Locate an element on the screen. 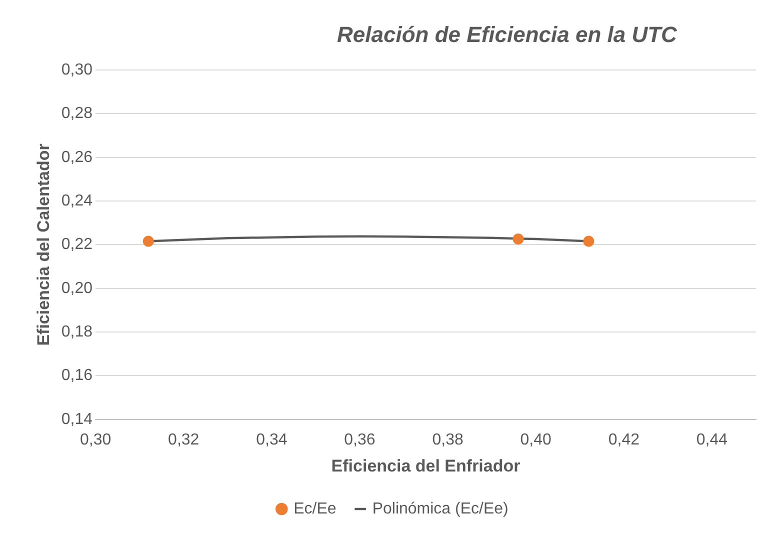 This screenshot has width=784, height=539. x-tick-label: 0,42 is located at coordinates (624, 439).